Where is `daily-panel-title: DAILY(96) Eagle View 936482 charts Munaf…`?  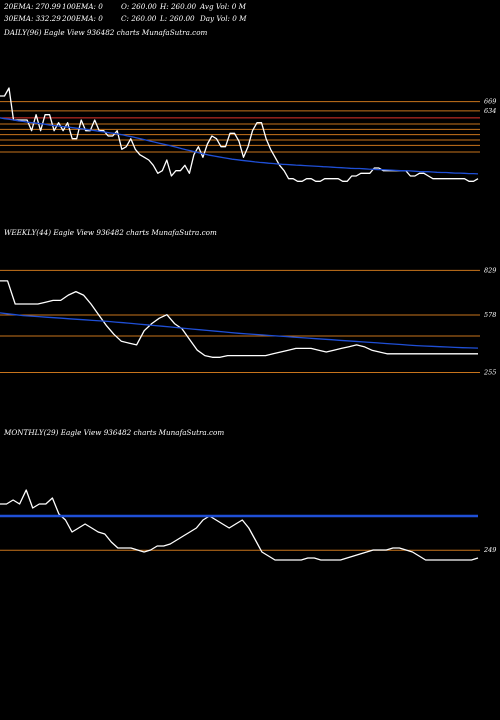
daily-panel-title: DAILY(96) Eagle View 936482 charts Munaf… is located at coordinates (106, 32).